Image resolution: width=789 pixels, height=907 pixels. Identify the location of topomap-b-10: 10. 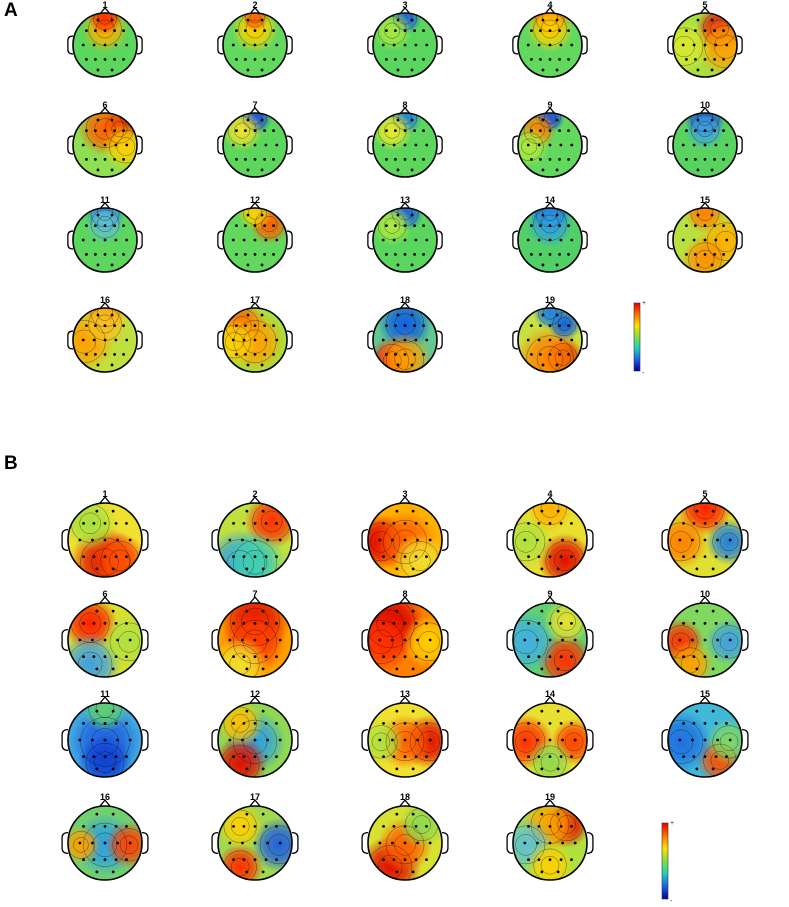
(705, 633).